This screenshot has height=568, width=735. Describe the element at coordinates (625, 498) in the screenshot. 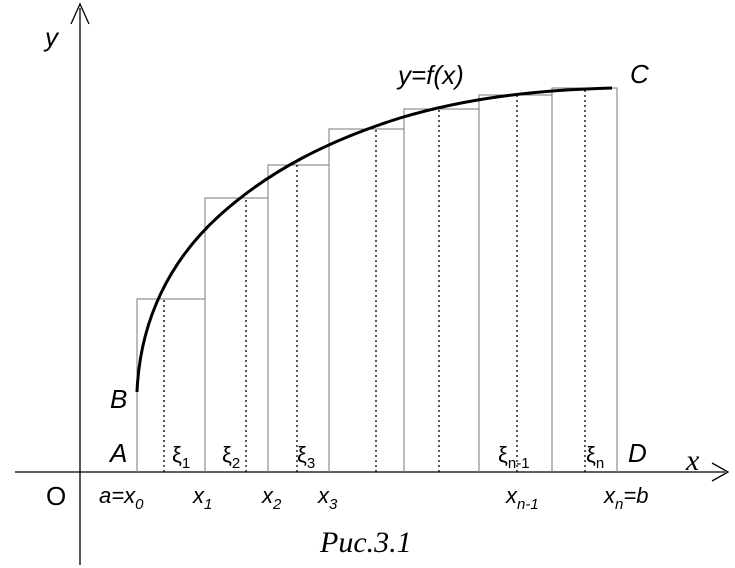

I see `x-tick-n: xn=b` at that location.